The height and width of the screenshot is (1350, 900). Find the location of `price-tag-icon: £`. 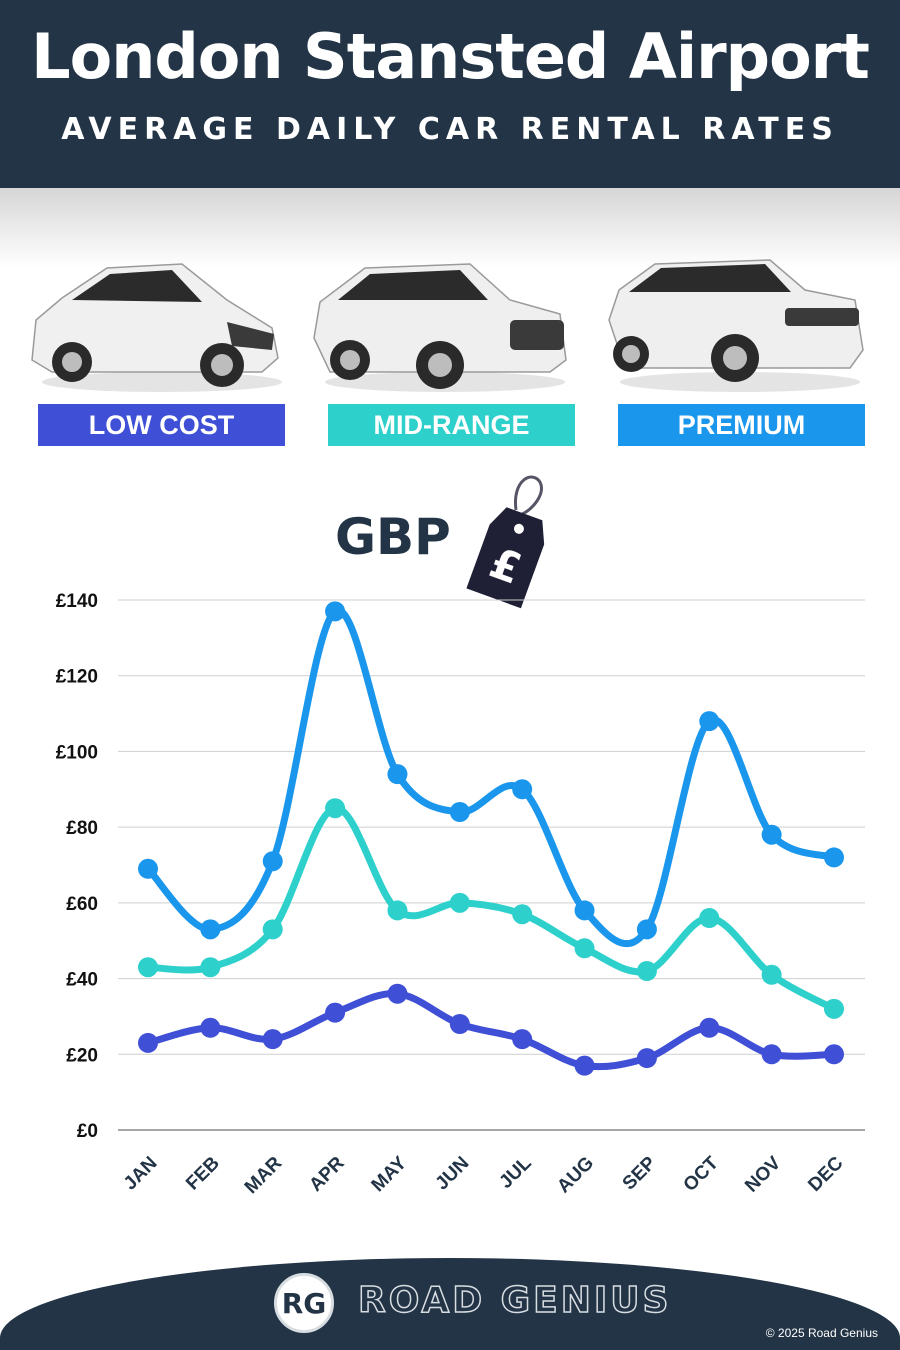

price-tag-icon: £ is located at coordinates (505, 542).